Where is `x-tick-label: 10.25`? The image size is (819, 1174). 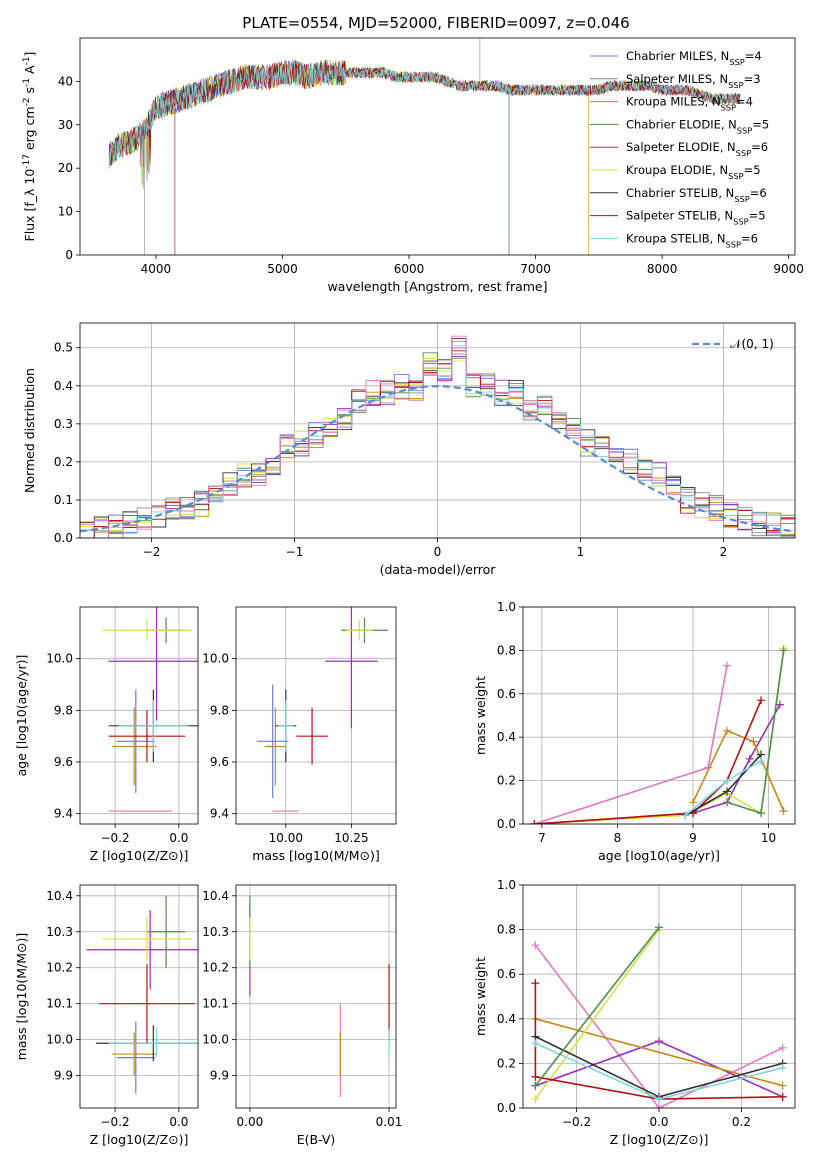
x-tick-label: 10.25 is located at coordinates (351, 838).